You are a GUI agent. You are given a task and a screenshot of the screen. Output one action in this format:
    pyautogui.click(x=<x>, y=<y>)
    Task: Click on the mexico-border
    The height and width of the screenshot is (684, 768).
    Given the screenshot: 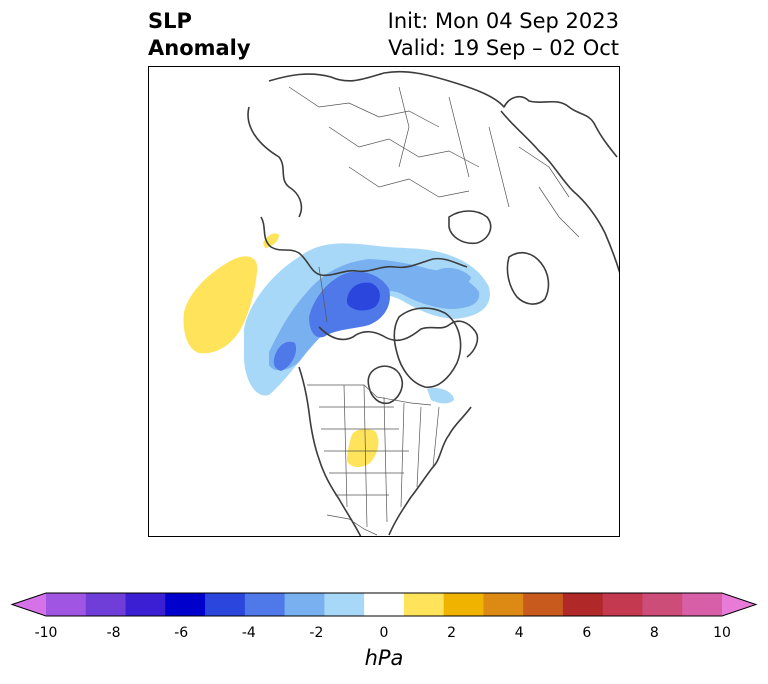 What is the action you would take?
    pyautogui.click(x=352, y=525)
    